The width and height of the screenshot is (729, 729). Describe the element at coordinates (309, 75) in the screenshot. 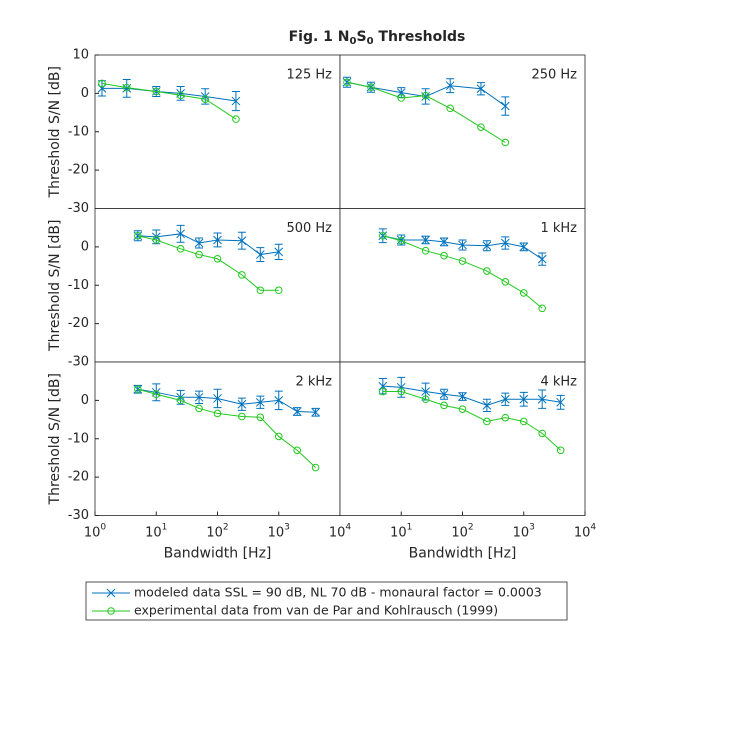

I see `panel-label: 125 Hz` at that location.